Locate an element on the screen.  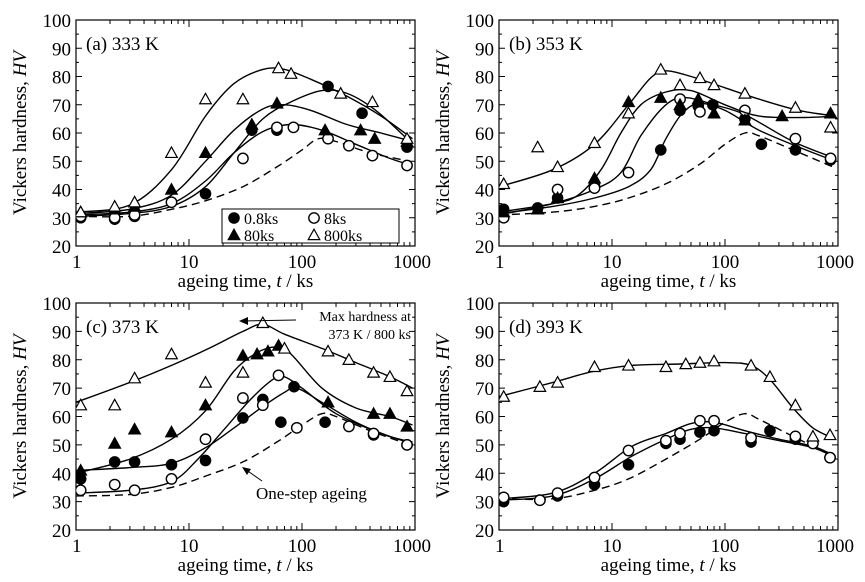
x-axis-label: ageing time, t / ks is located at coordinates (669, 565).